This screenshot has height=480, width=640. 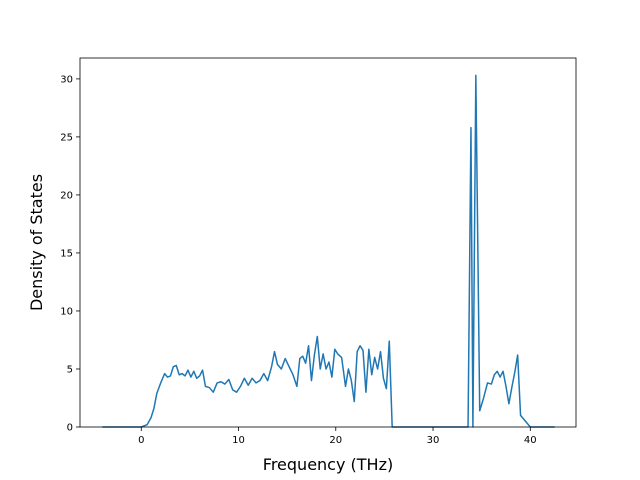 I want to click on y-tick-label: 20, so click(x=66, y=195).